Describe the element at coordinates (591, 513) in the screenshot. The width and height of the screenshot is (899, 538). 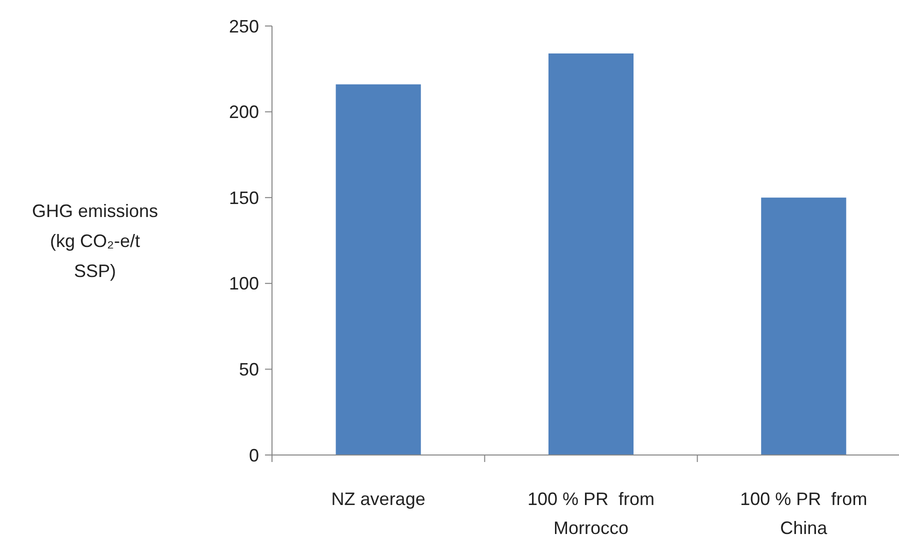
I see `x-tick-label: 100 % PR from Morrocco` at that location.